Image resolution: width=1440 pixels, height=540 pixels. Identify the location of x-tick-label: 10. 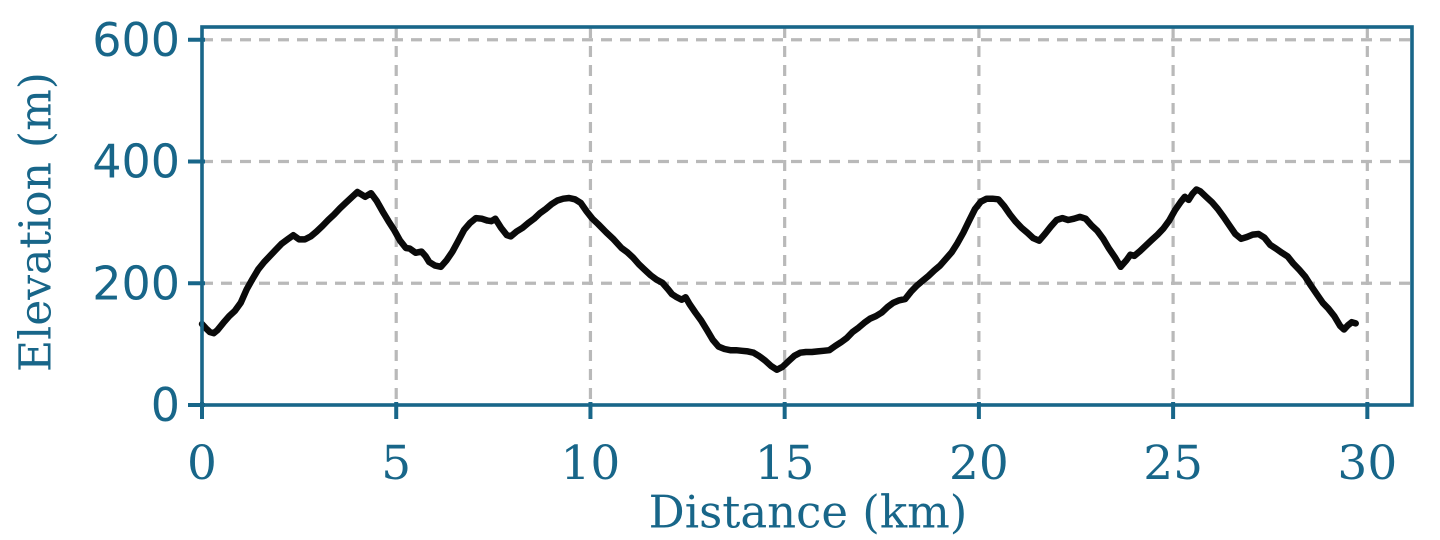
(591, 463).